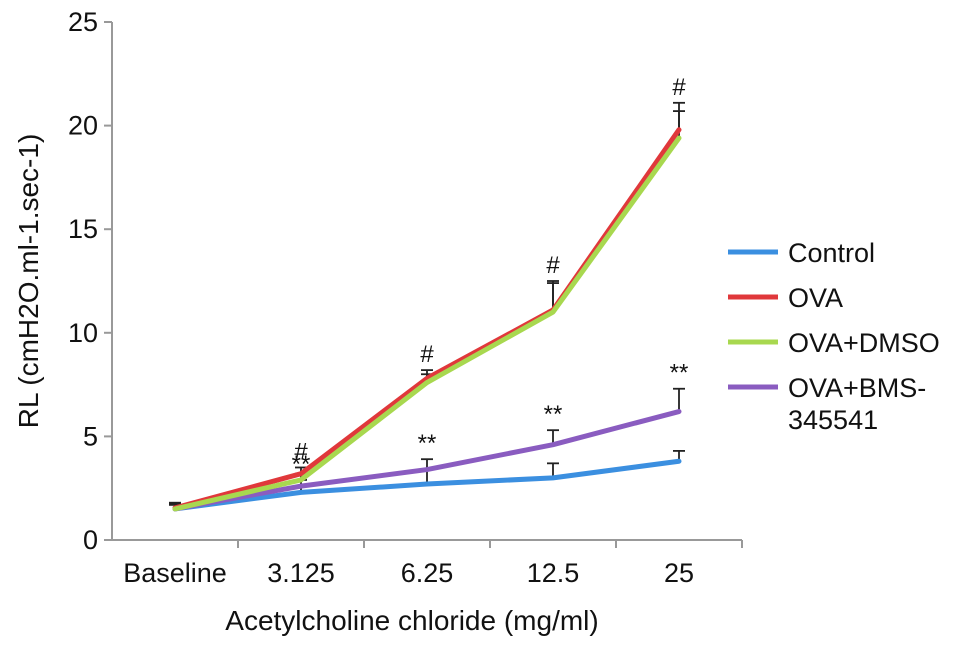 The image size is (969, 650). I want to click on x-axis: Baseline 3.125 6.25 12.5 25, so click(427, 563).